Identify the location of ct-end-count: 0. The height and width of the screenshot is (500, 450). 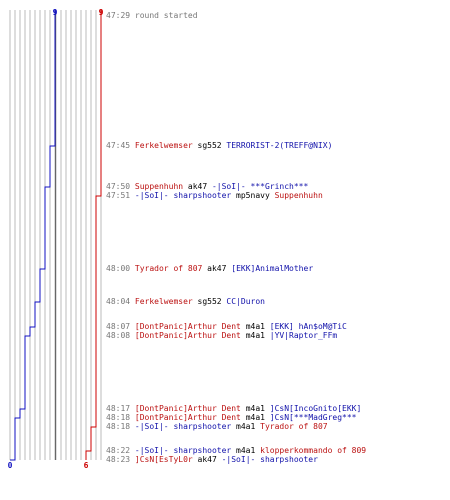
(10, 465).